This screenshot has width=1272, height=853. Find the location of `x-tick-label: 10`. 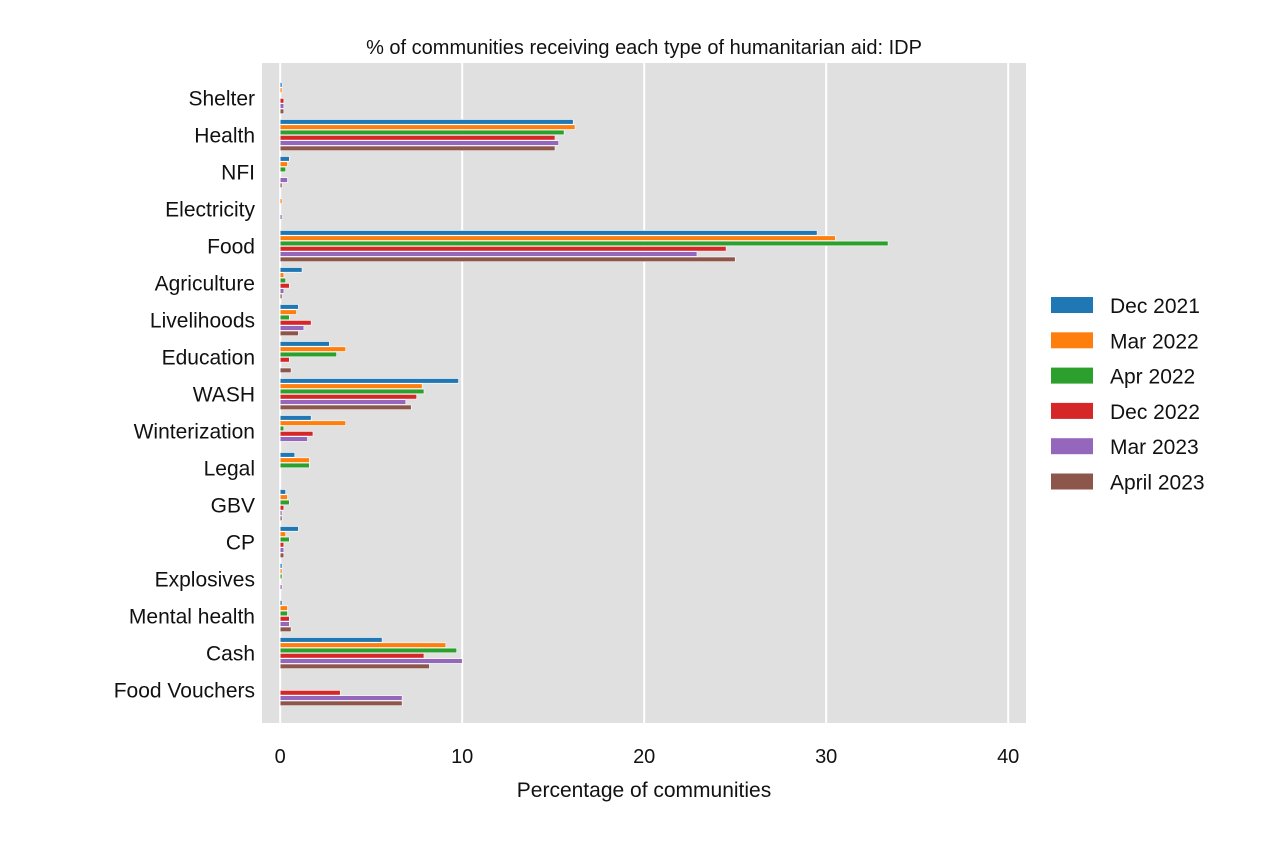

x-tick-label: 10 is located at coordinates (462, 757).